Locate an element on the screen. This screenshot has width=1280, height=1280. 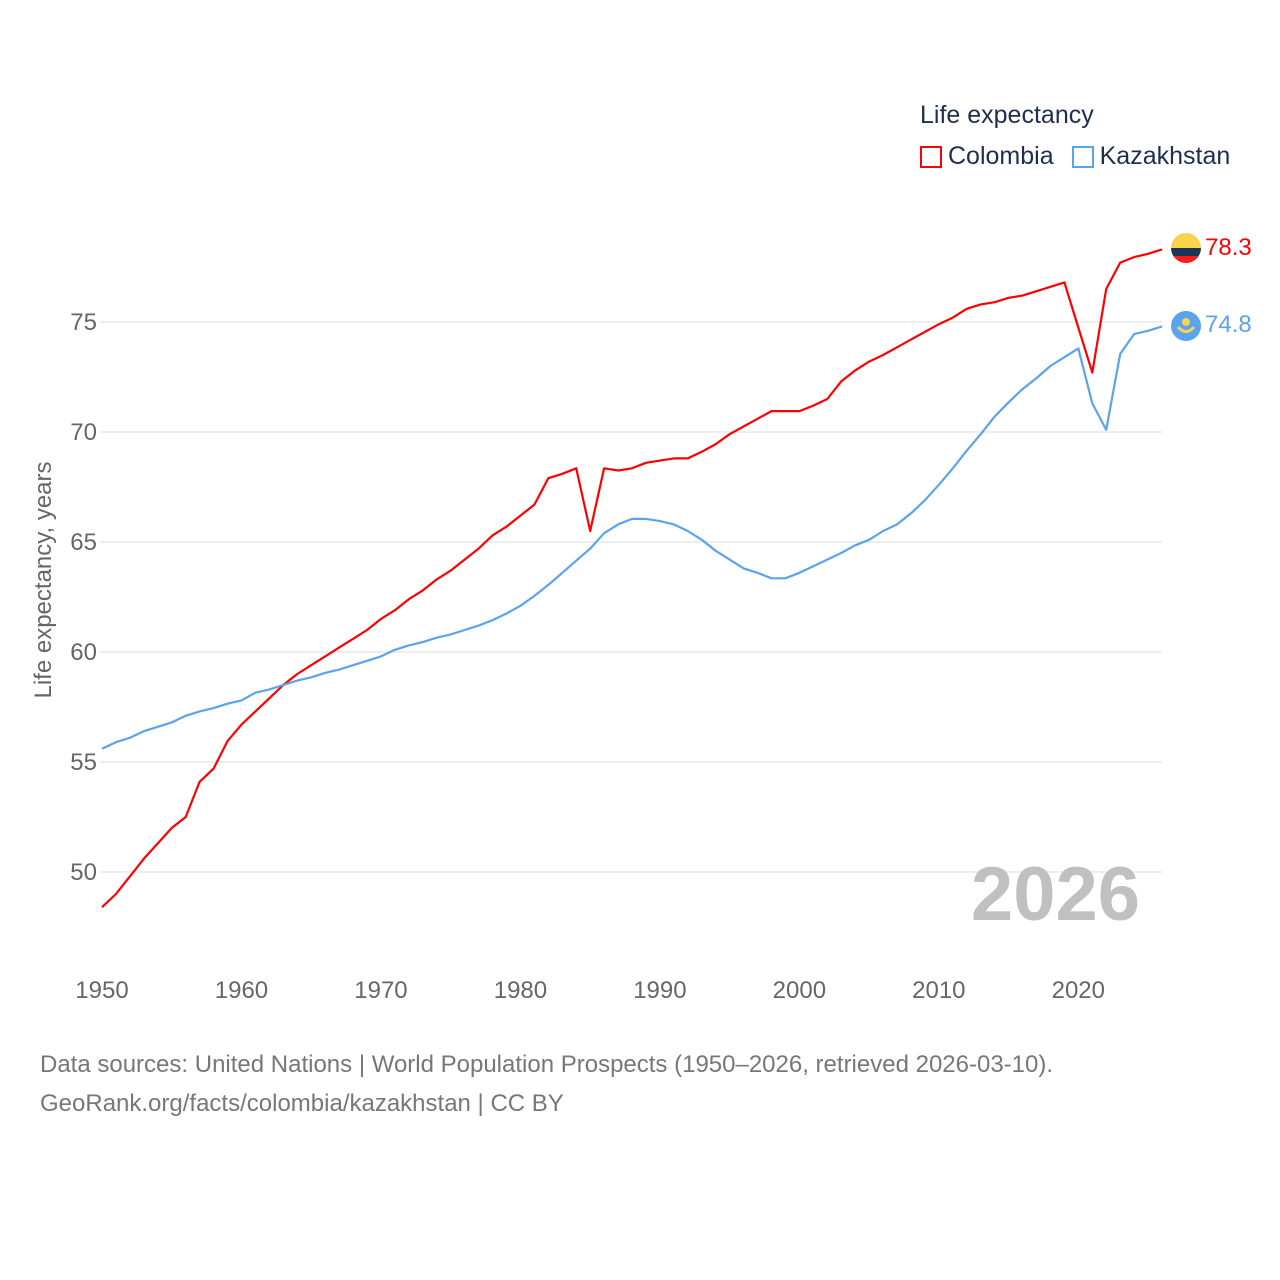
x-tick-label: 1990 is located at coordinates (659, 990).